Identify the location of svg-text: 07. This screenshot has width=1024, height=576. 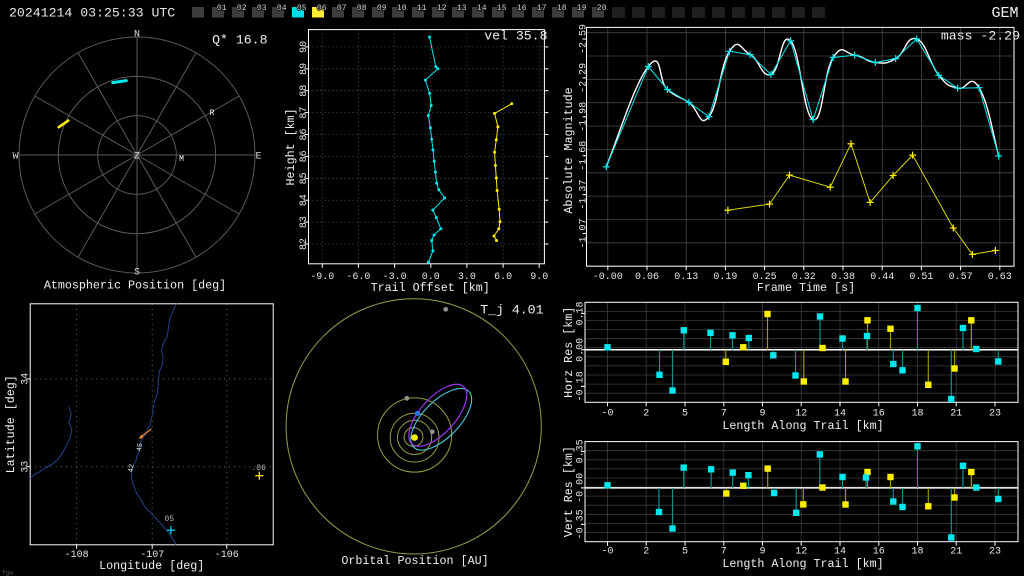
(342, 8).